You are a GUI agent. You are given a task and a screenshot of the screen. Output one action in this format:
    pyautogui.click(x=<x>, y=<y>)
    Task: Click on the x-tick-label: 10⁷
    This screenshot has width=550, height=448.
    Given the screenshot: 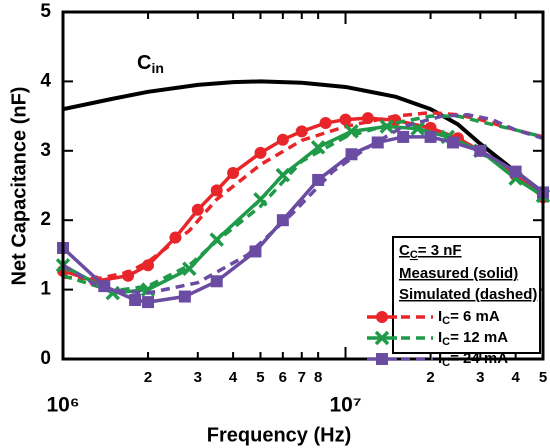 What is the action you would take?
    pyautogui.click(x=346, y=405)
    